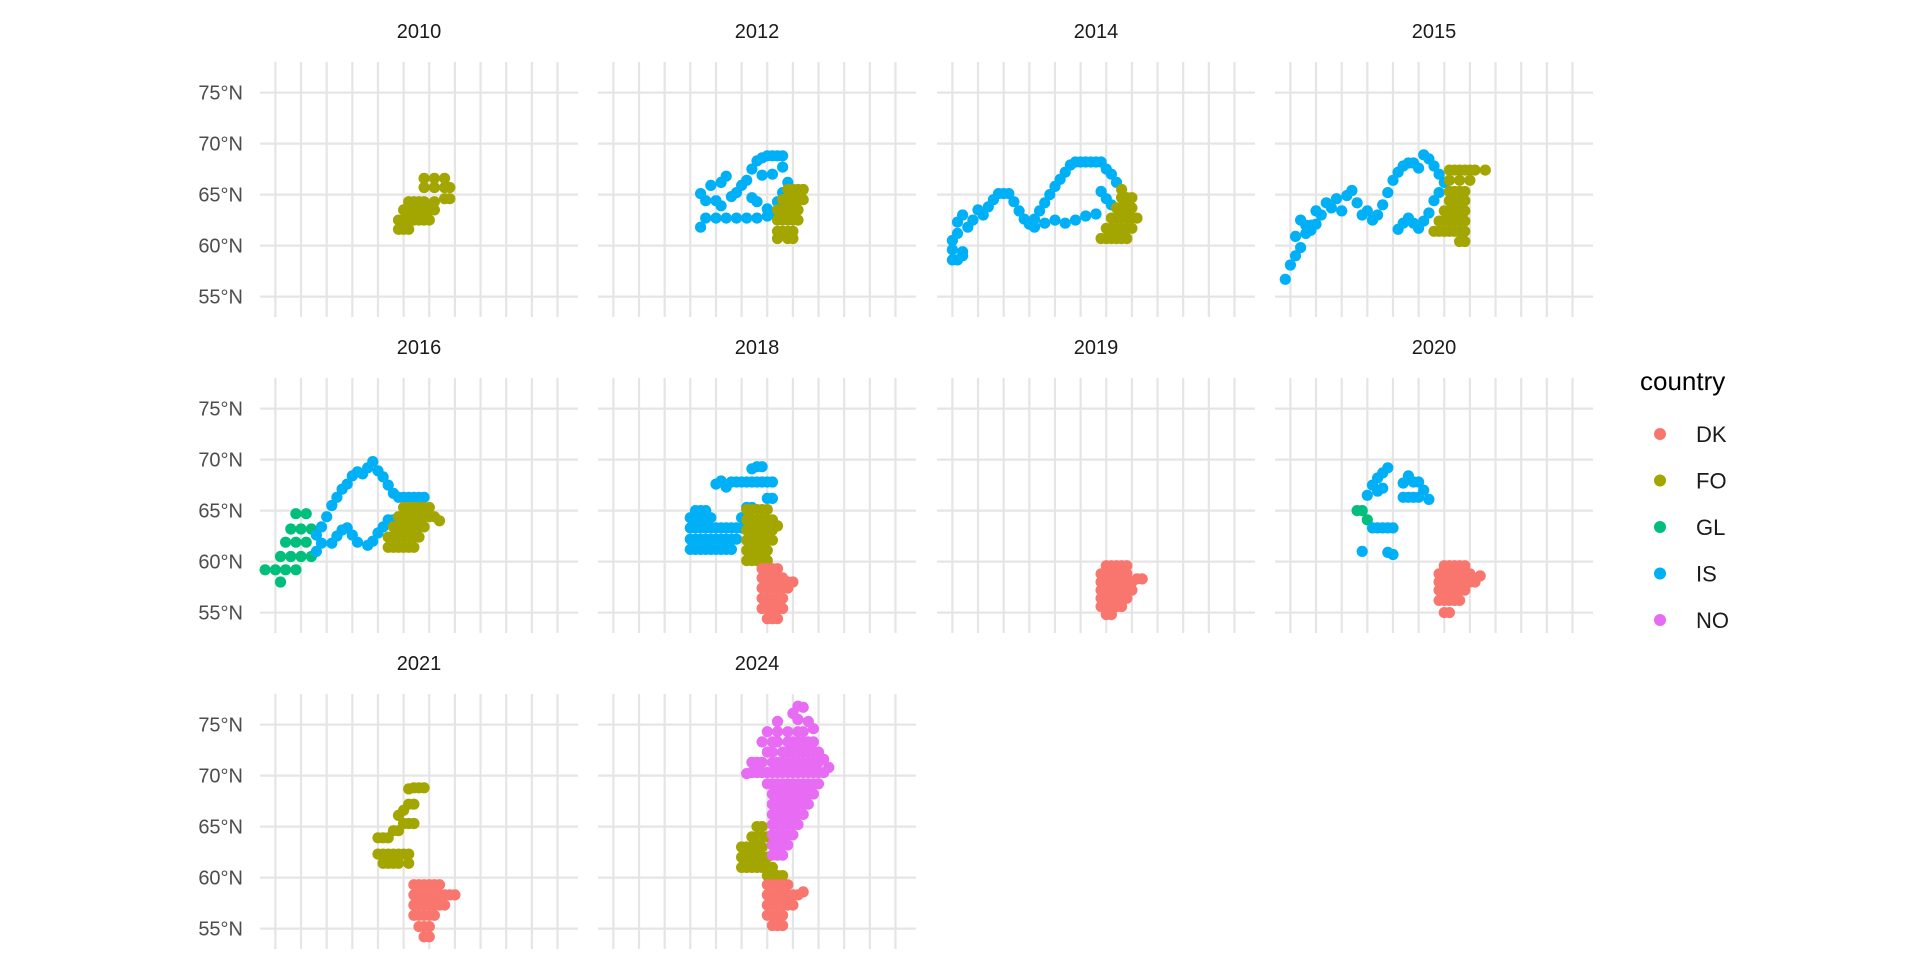 Image resolution: width=1920 pixels, height=960 pixels. Describe the element at coordinates (757, 801) in the screenshot. I see `facet-panel-2024: 2024` at that location.